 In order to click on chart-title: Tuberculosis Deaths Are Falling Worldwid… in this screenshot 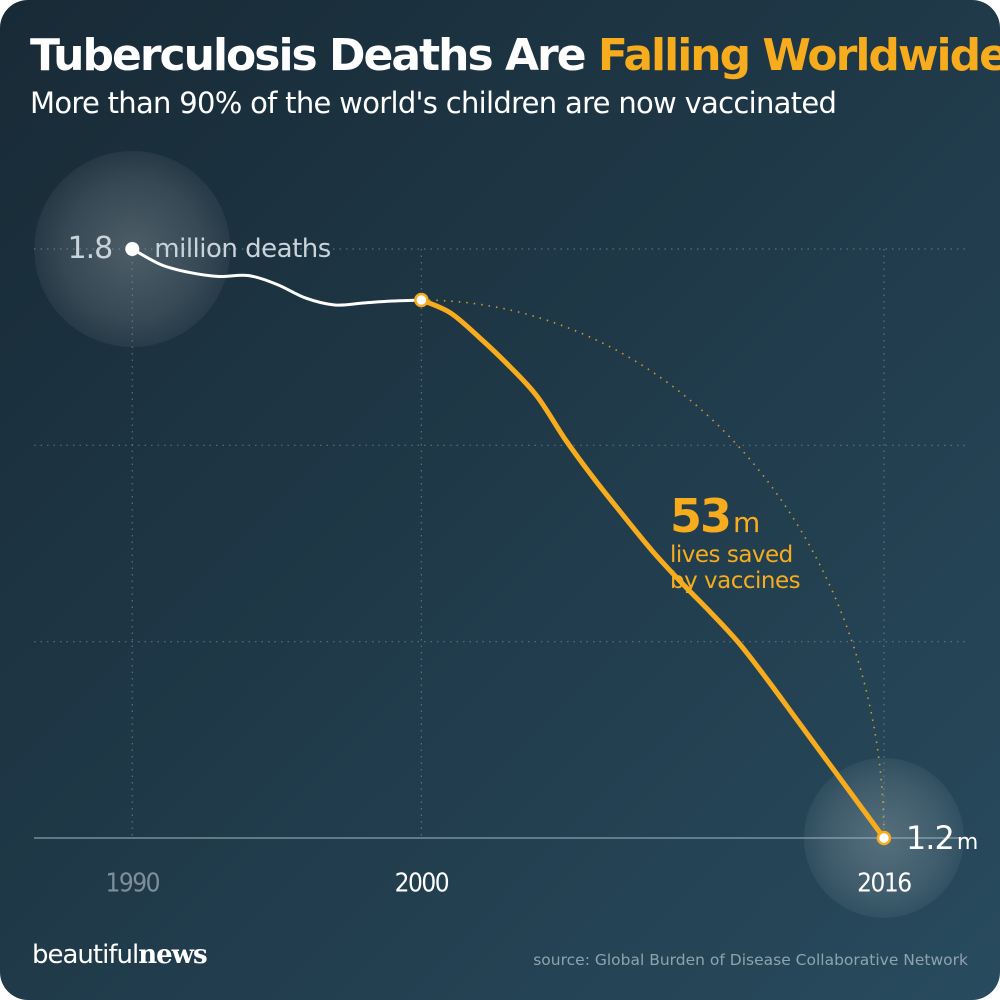, I will do `click(515, 56)`.